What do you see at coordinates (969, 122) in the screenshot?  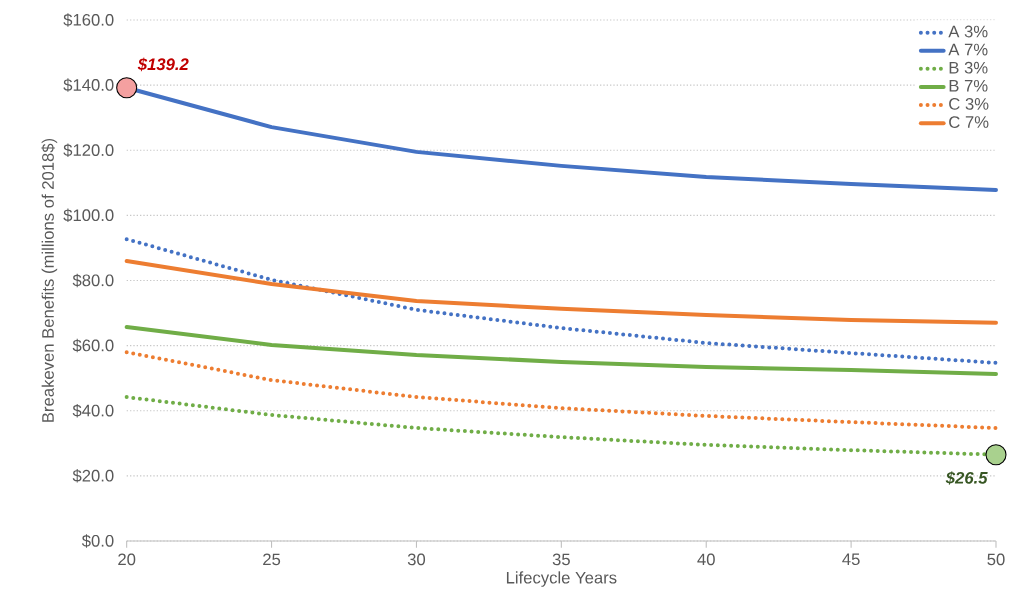 I see `legend-label: C 7%` at bounding box center [969, 122].